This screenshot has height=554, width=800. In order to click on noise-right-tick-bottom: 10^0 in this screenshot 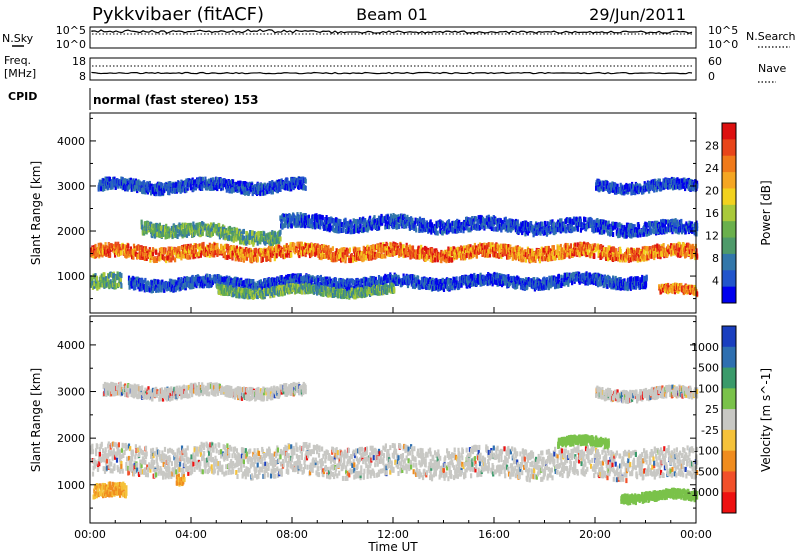, I will do `click(723, 44)`.